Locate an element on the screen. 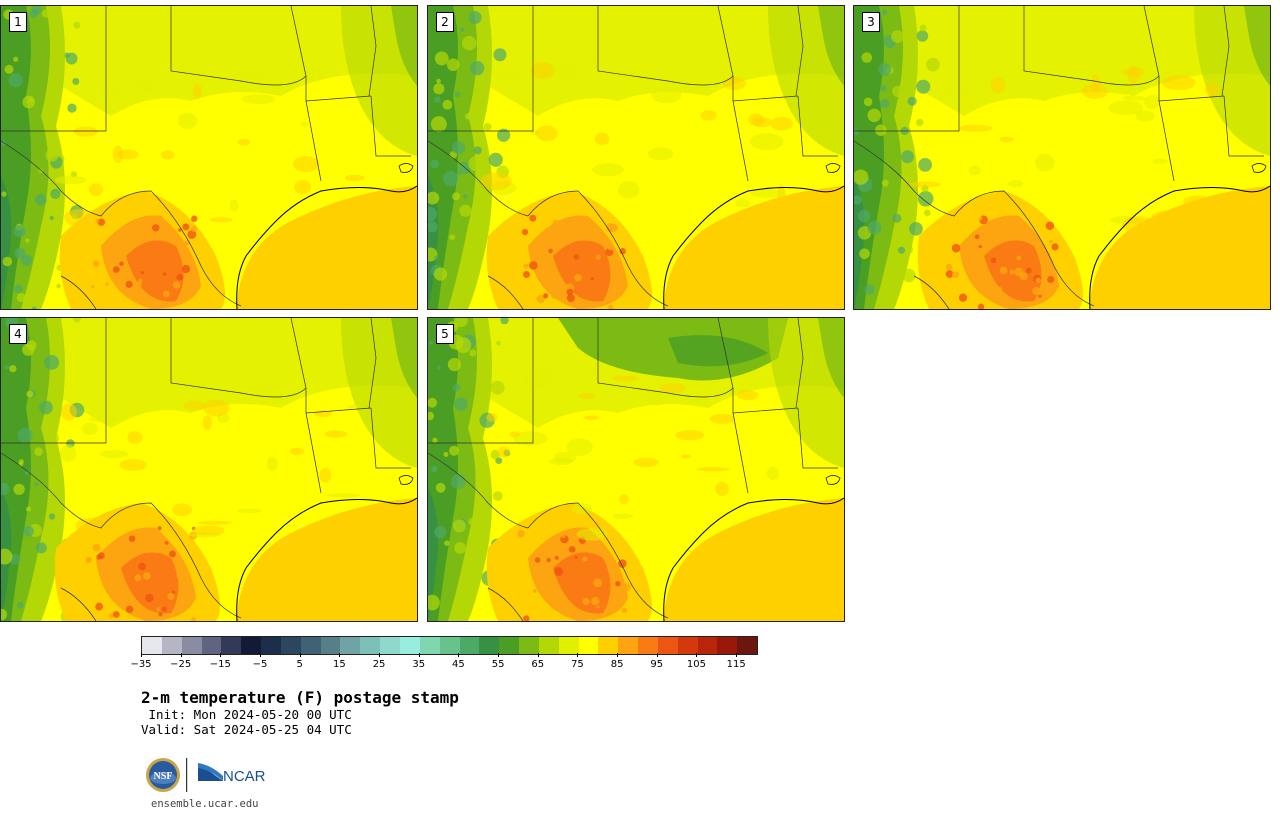 The width and height of the screenshot is (1280, 815). colorbar-tick-label: 75 is located at coordinates (577, 664).